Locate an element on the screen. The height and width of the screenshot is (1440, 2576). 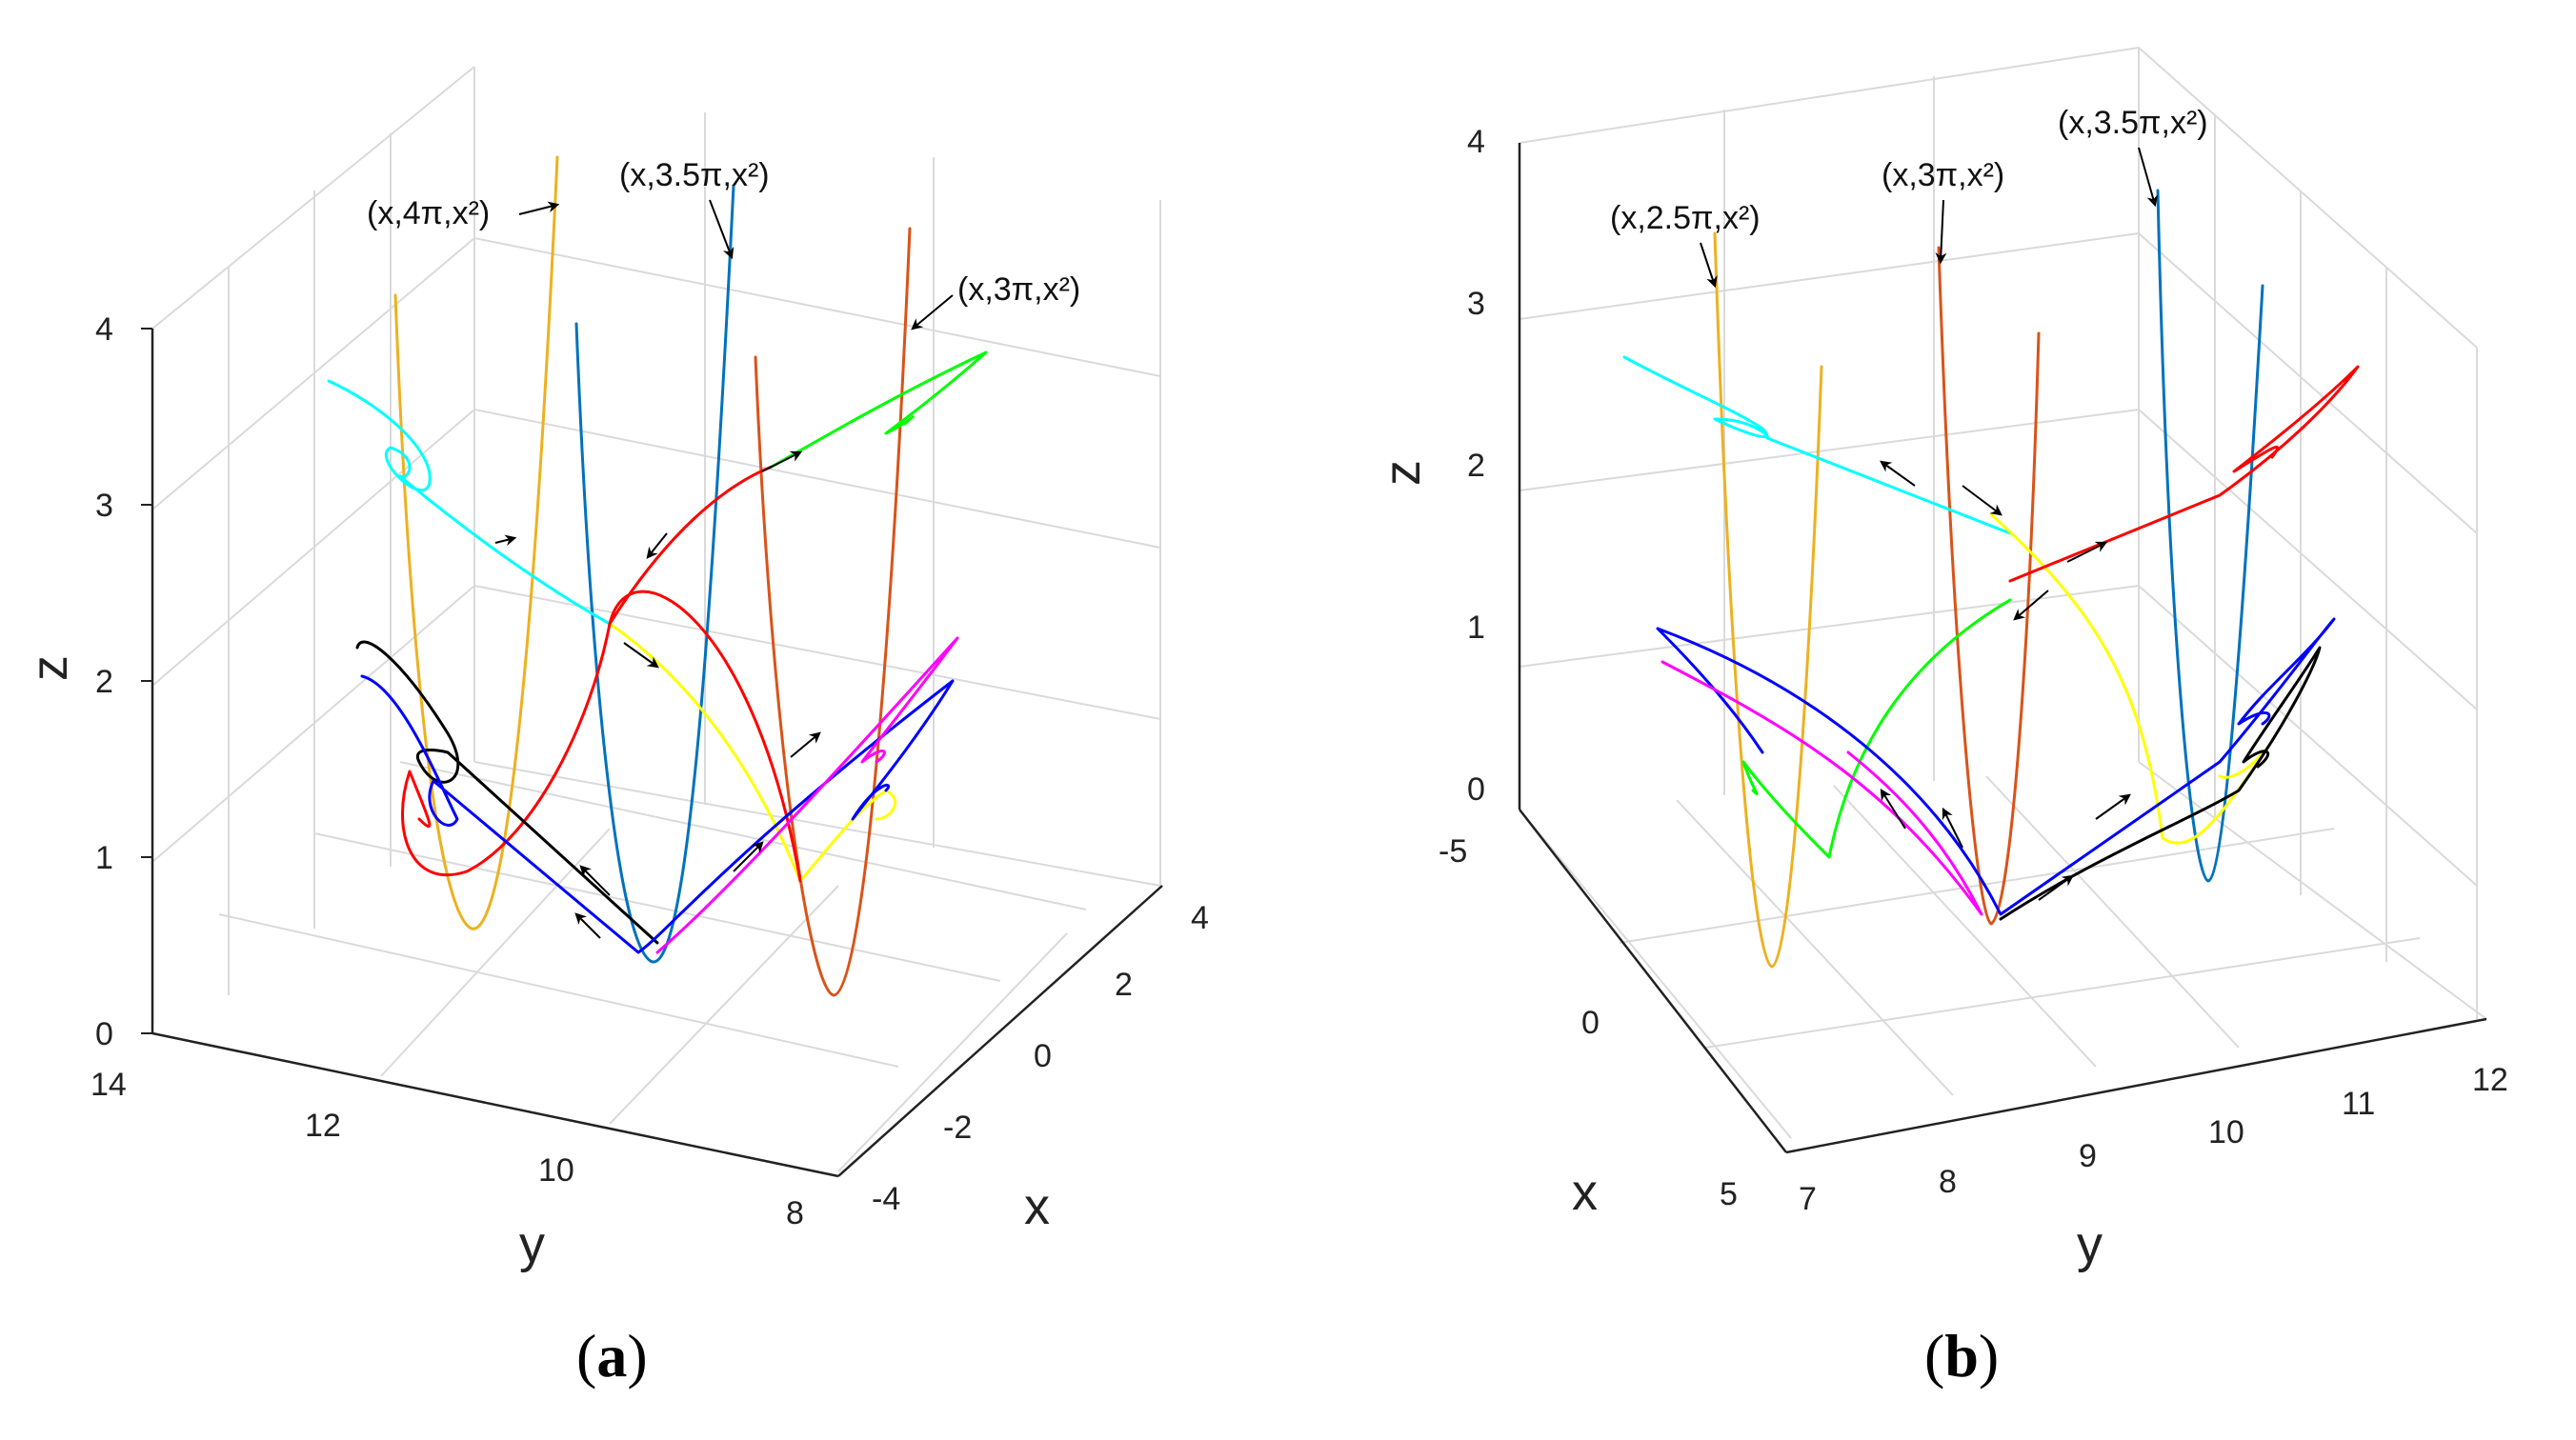
x-tick-label: 2 is located at coordinates (1124, 985).